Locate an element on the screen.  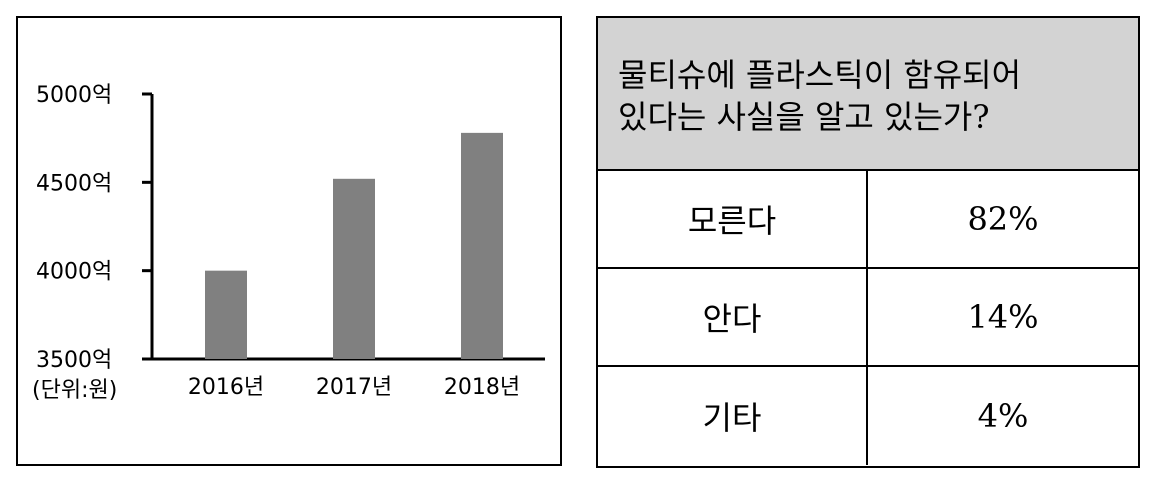
row-label: 모른다 is located at coordinates (733, 219).